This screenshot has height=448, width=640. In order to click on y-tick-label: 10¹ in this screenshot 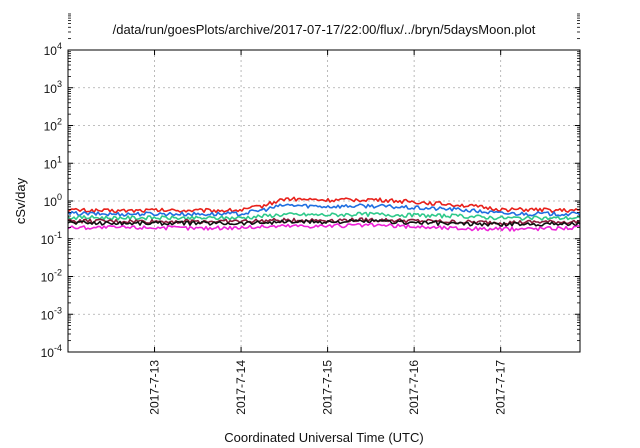, I will do `click(53, 162)`.